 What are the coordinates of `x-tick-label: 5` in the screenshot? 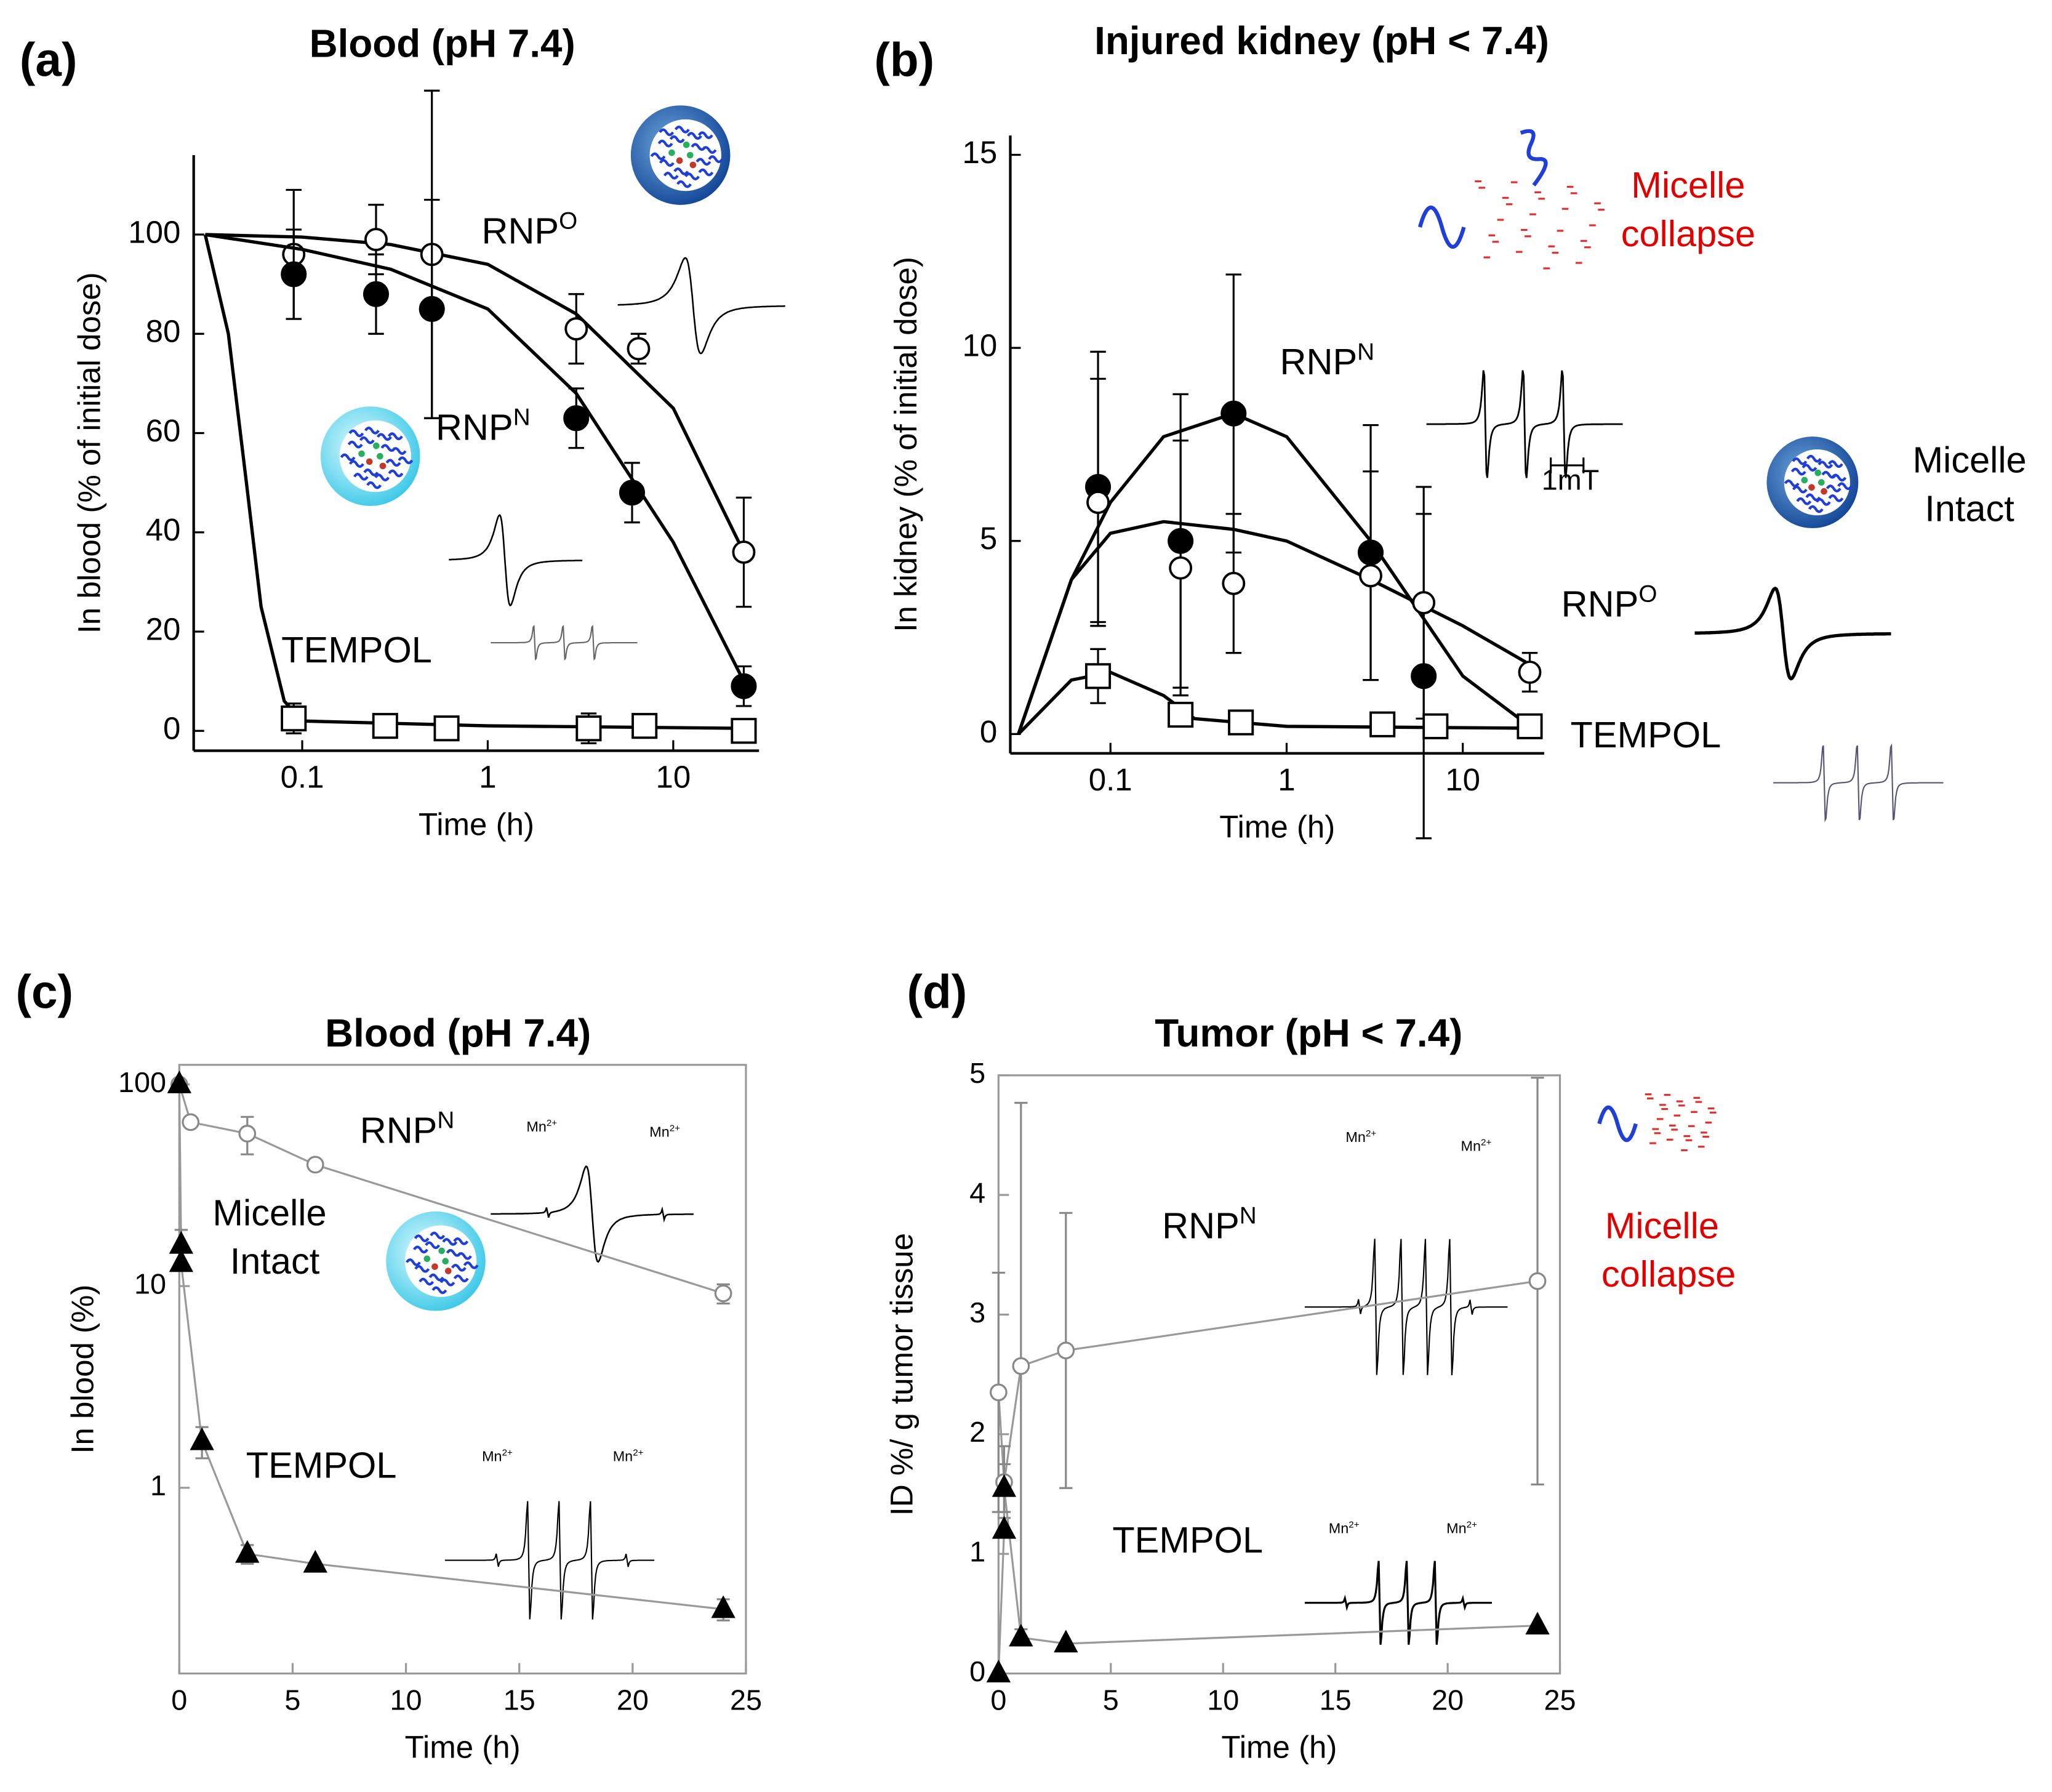 It's located at (1111, 1700).